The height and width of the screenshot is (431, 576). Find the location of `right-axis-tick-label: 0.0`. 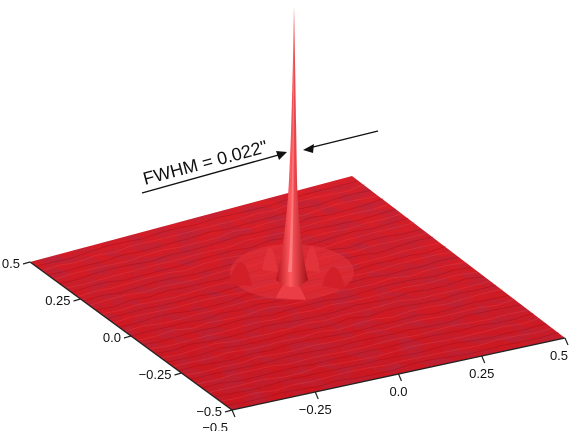

right-axis-tick-label: 0.0 is located at coordinates (398, 391).